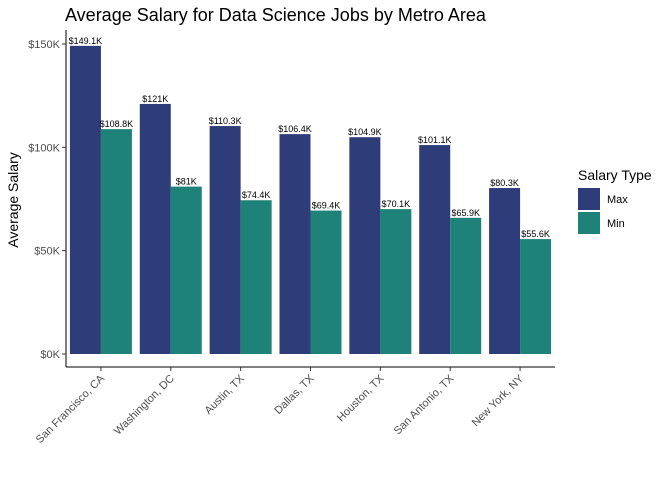 The width and height of the screenshot is (672, 480). I want to click on data-label: $69.4K, so click(326, 206).